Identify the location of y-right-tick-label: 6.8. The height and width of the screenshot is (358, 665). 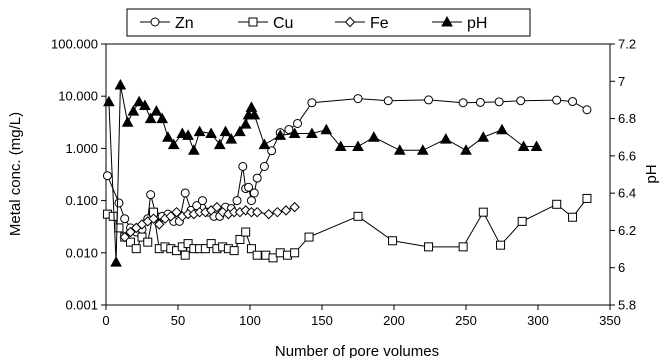
(627, 118).